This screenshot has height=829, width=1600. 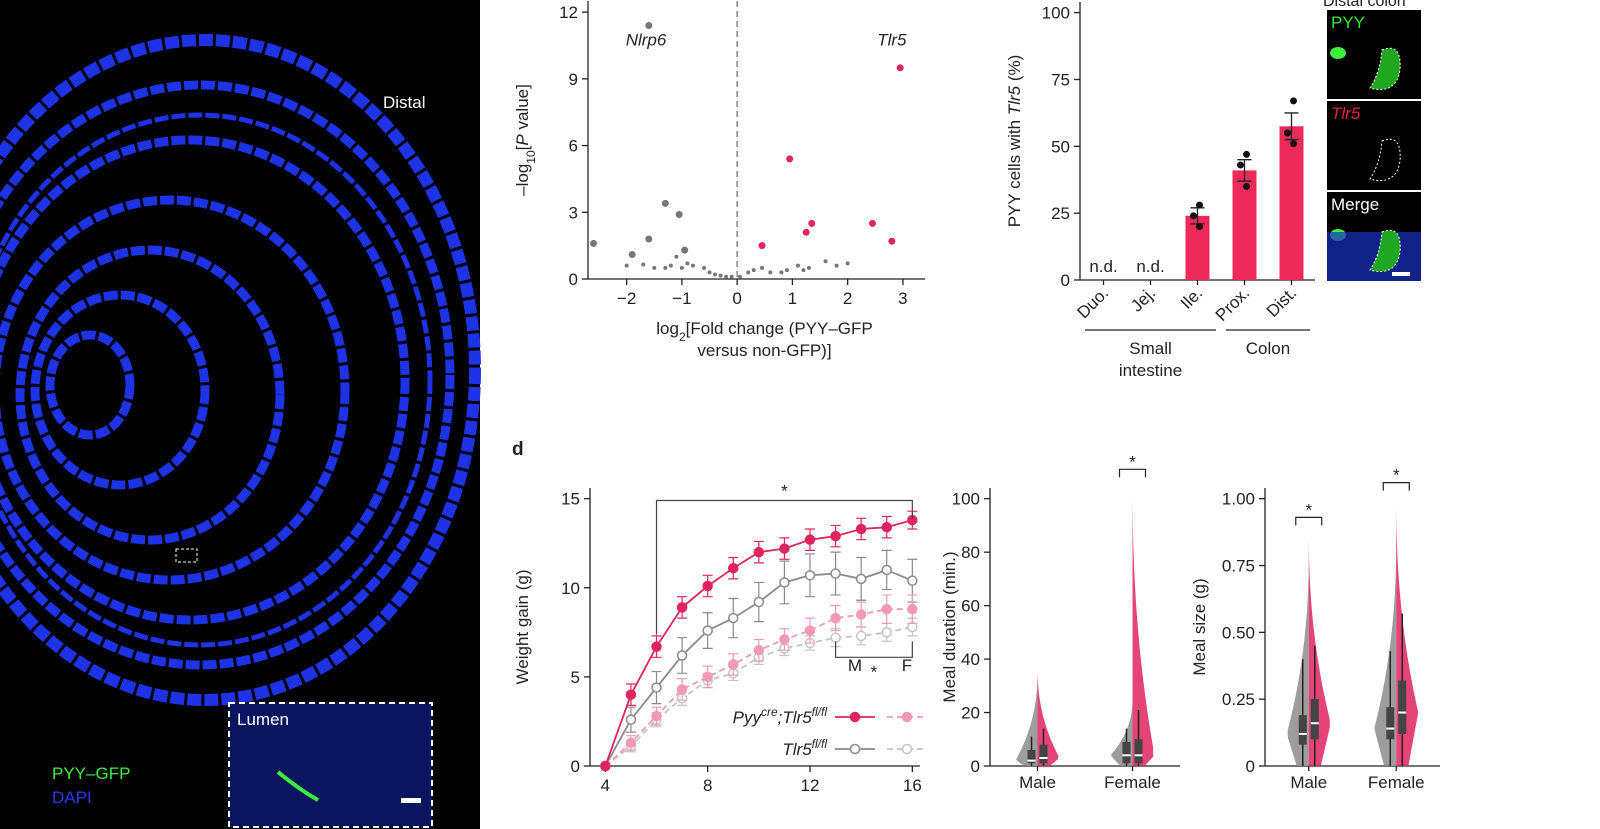 I want to click on image-label: Distal, so click(x=404, y=102).